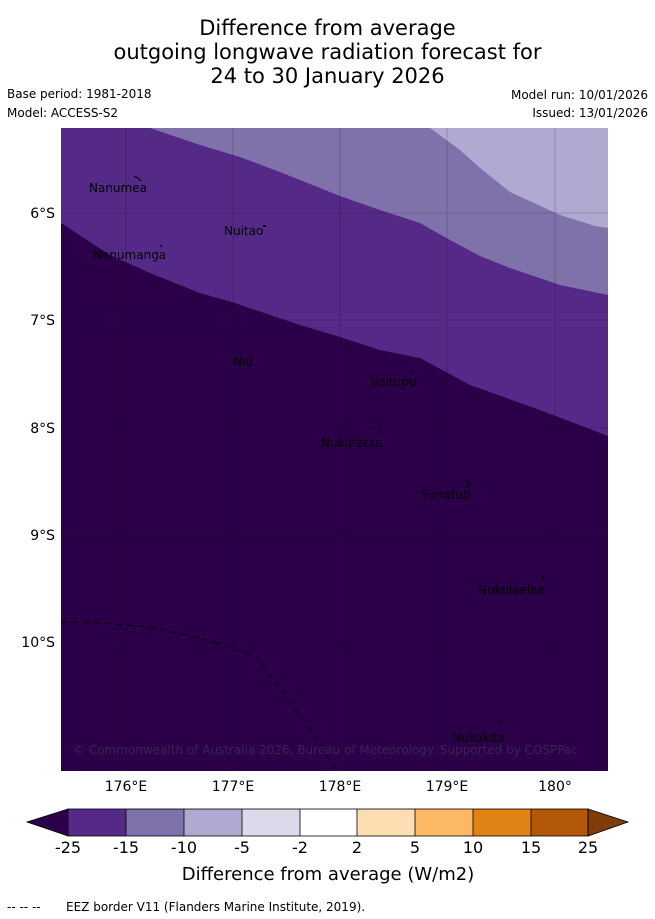  I want to click on colorbar-tick-label: 25, so click(588, 847).